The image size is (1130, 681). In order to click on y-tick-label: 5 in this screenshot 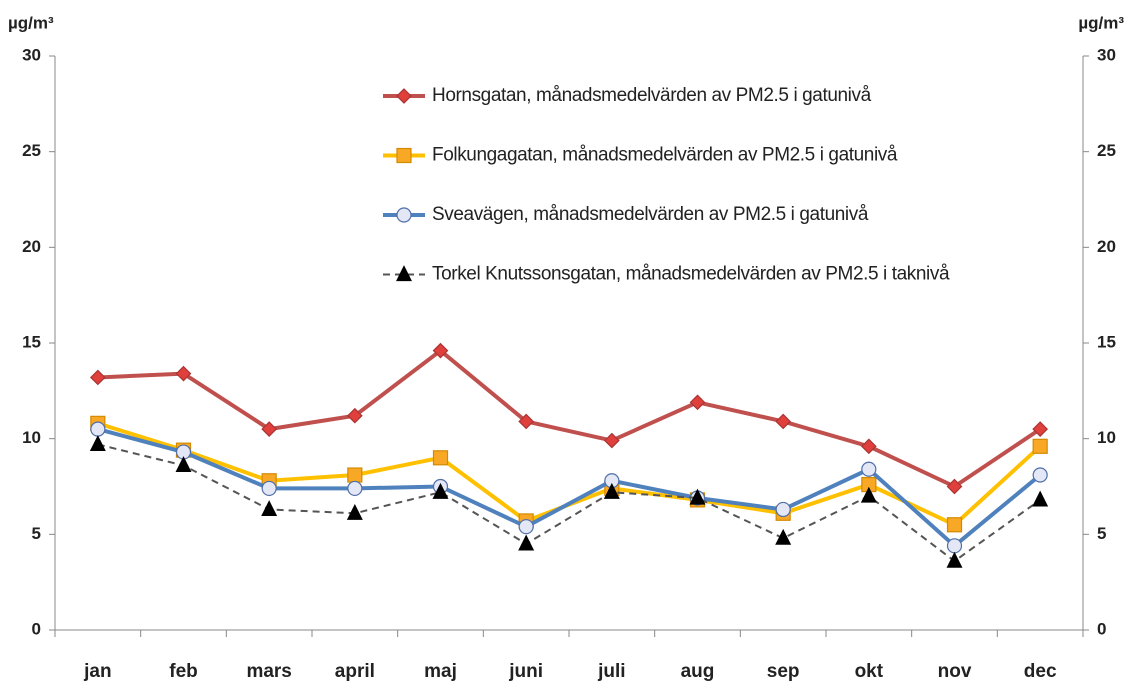, I will do `click(36, 533)`.